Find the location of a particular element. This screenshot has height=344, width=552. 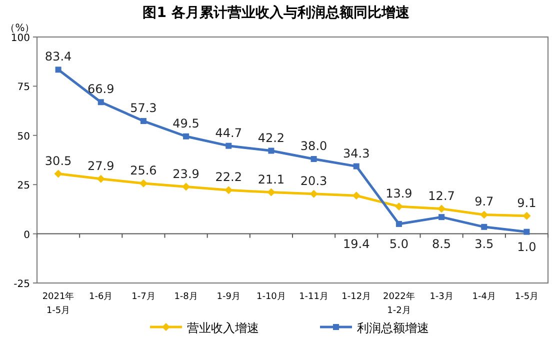

x-tick-label: 1-12月 is located at coordinates (357, 297).